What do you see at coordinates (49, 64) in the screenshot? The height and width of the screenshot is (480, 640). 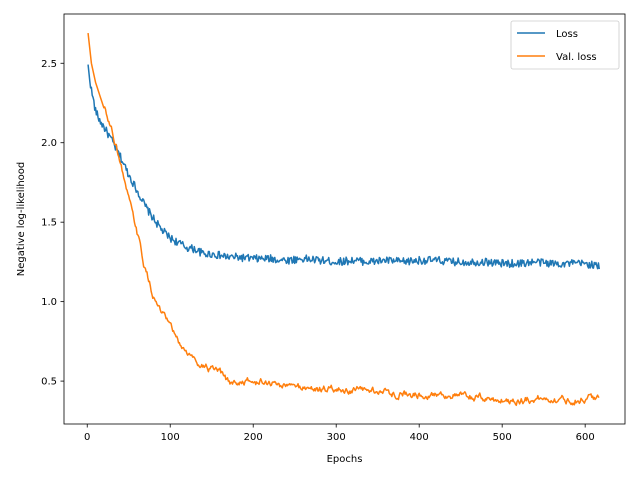 I see `y-tick-label: 2.5` at bounding box center [49, 64].